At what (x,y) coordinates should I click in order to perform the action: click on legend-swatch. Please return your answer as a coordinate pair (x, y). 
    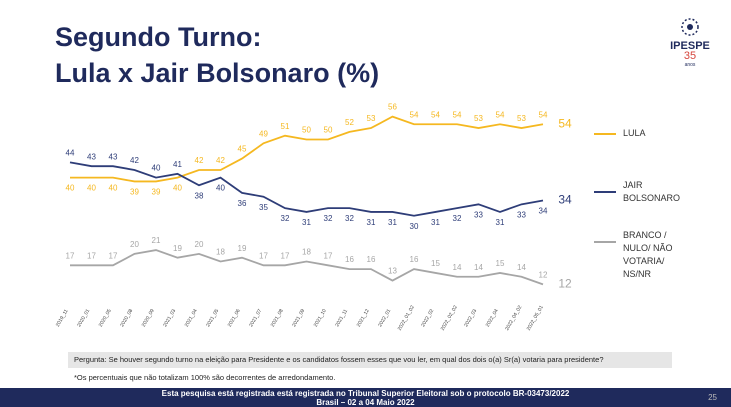
    Looking at the image, I should click on (605, 134).